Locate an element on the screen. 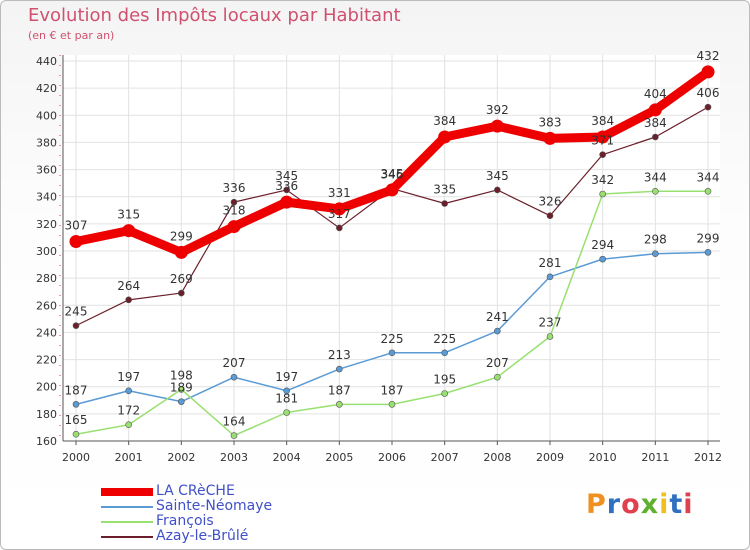  data-label: 269 is located at coordinates (181, 279).